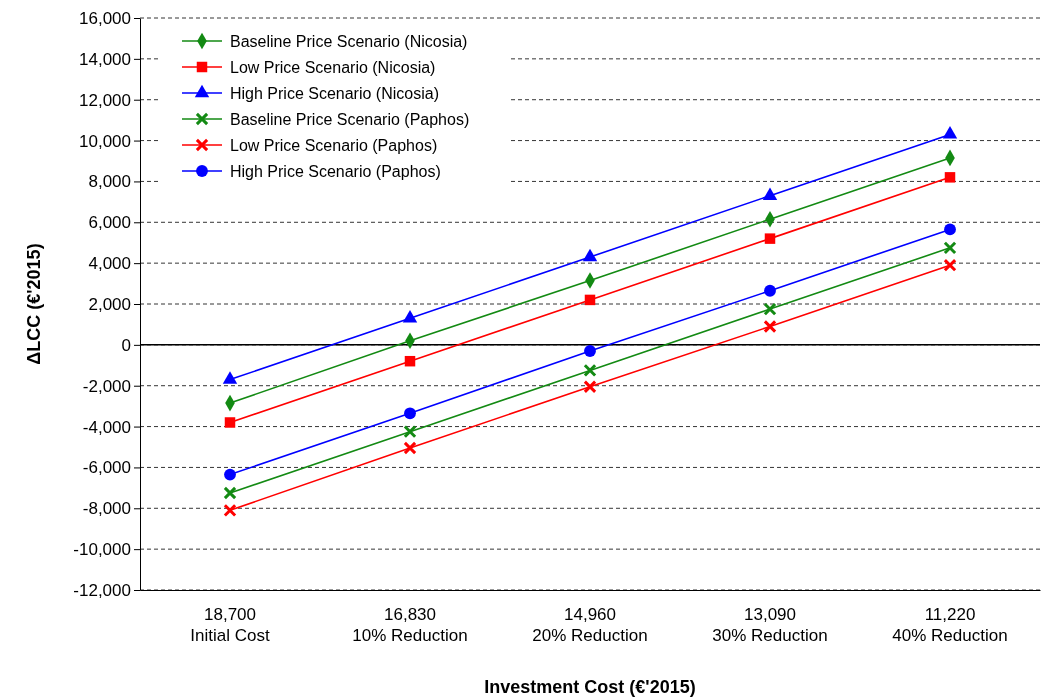  What do you see at coordinates (109, 304) in the screenshot?
I see `y-tick-label: 2,000` at bounding box center [109, 304].